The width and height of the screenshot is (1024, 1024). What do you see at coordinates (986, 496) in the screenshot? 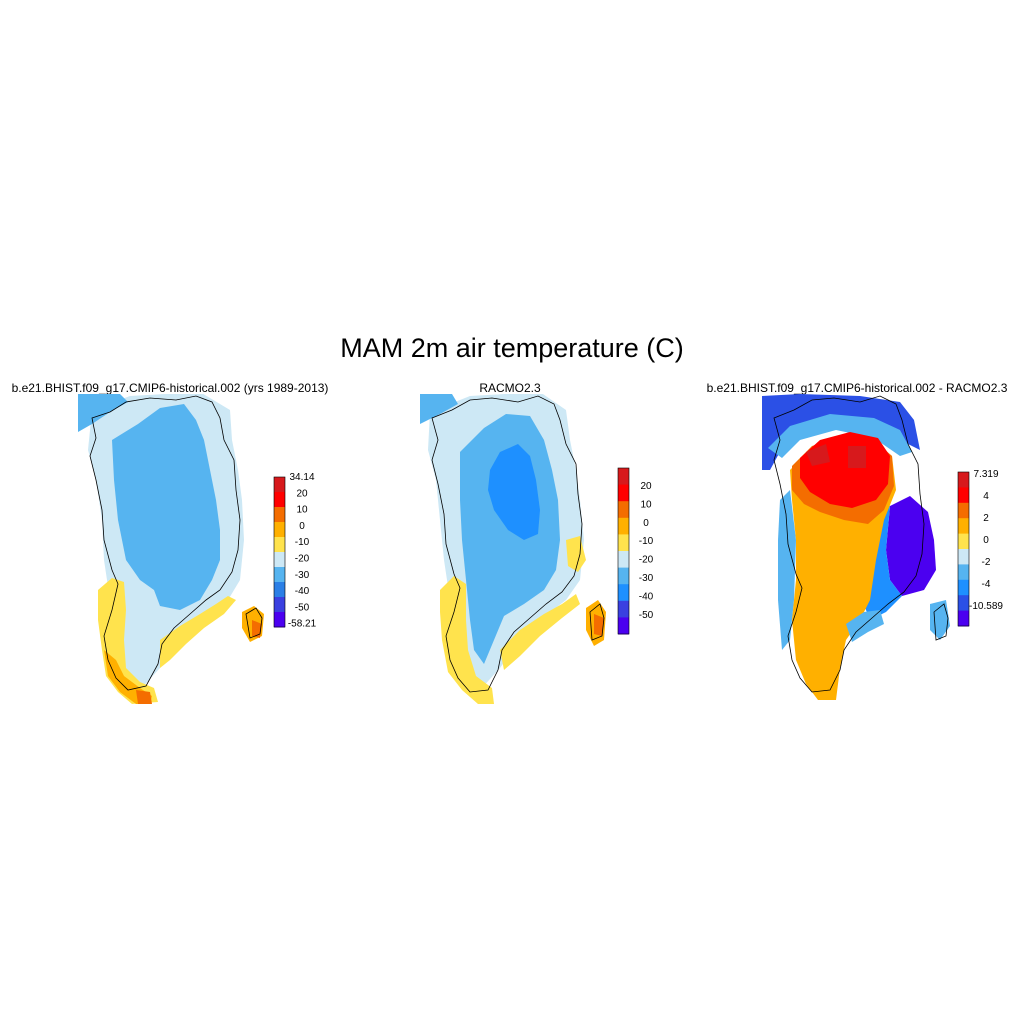
I see `colorbar-label: 4` at bounding box center [986, 496].